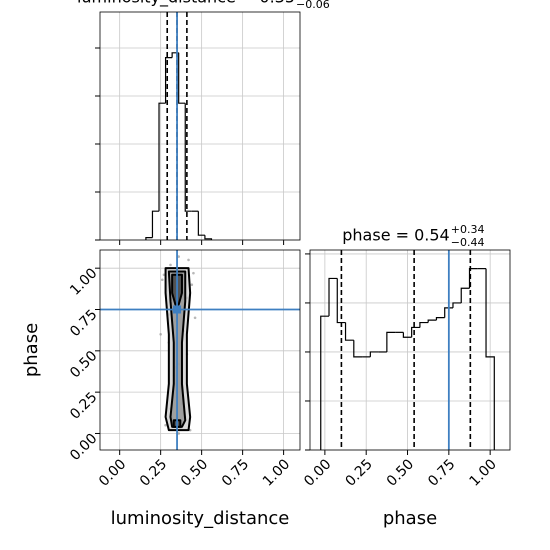 Image resolution: width=550 pixels, height=550 pixels. I want to click on y-tick-label: 0.50, so click(83, 364).